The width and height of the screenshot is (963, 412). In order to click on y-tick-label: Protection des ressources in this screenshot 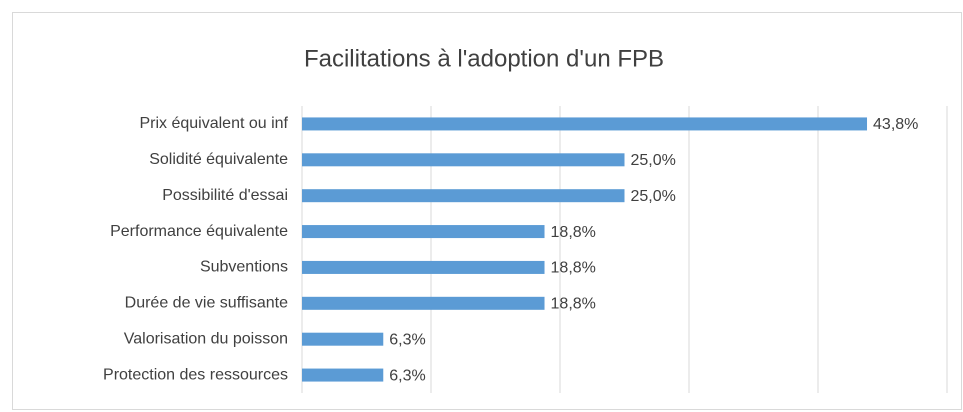, I will do `click(195, 374)`.